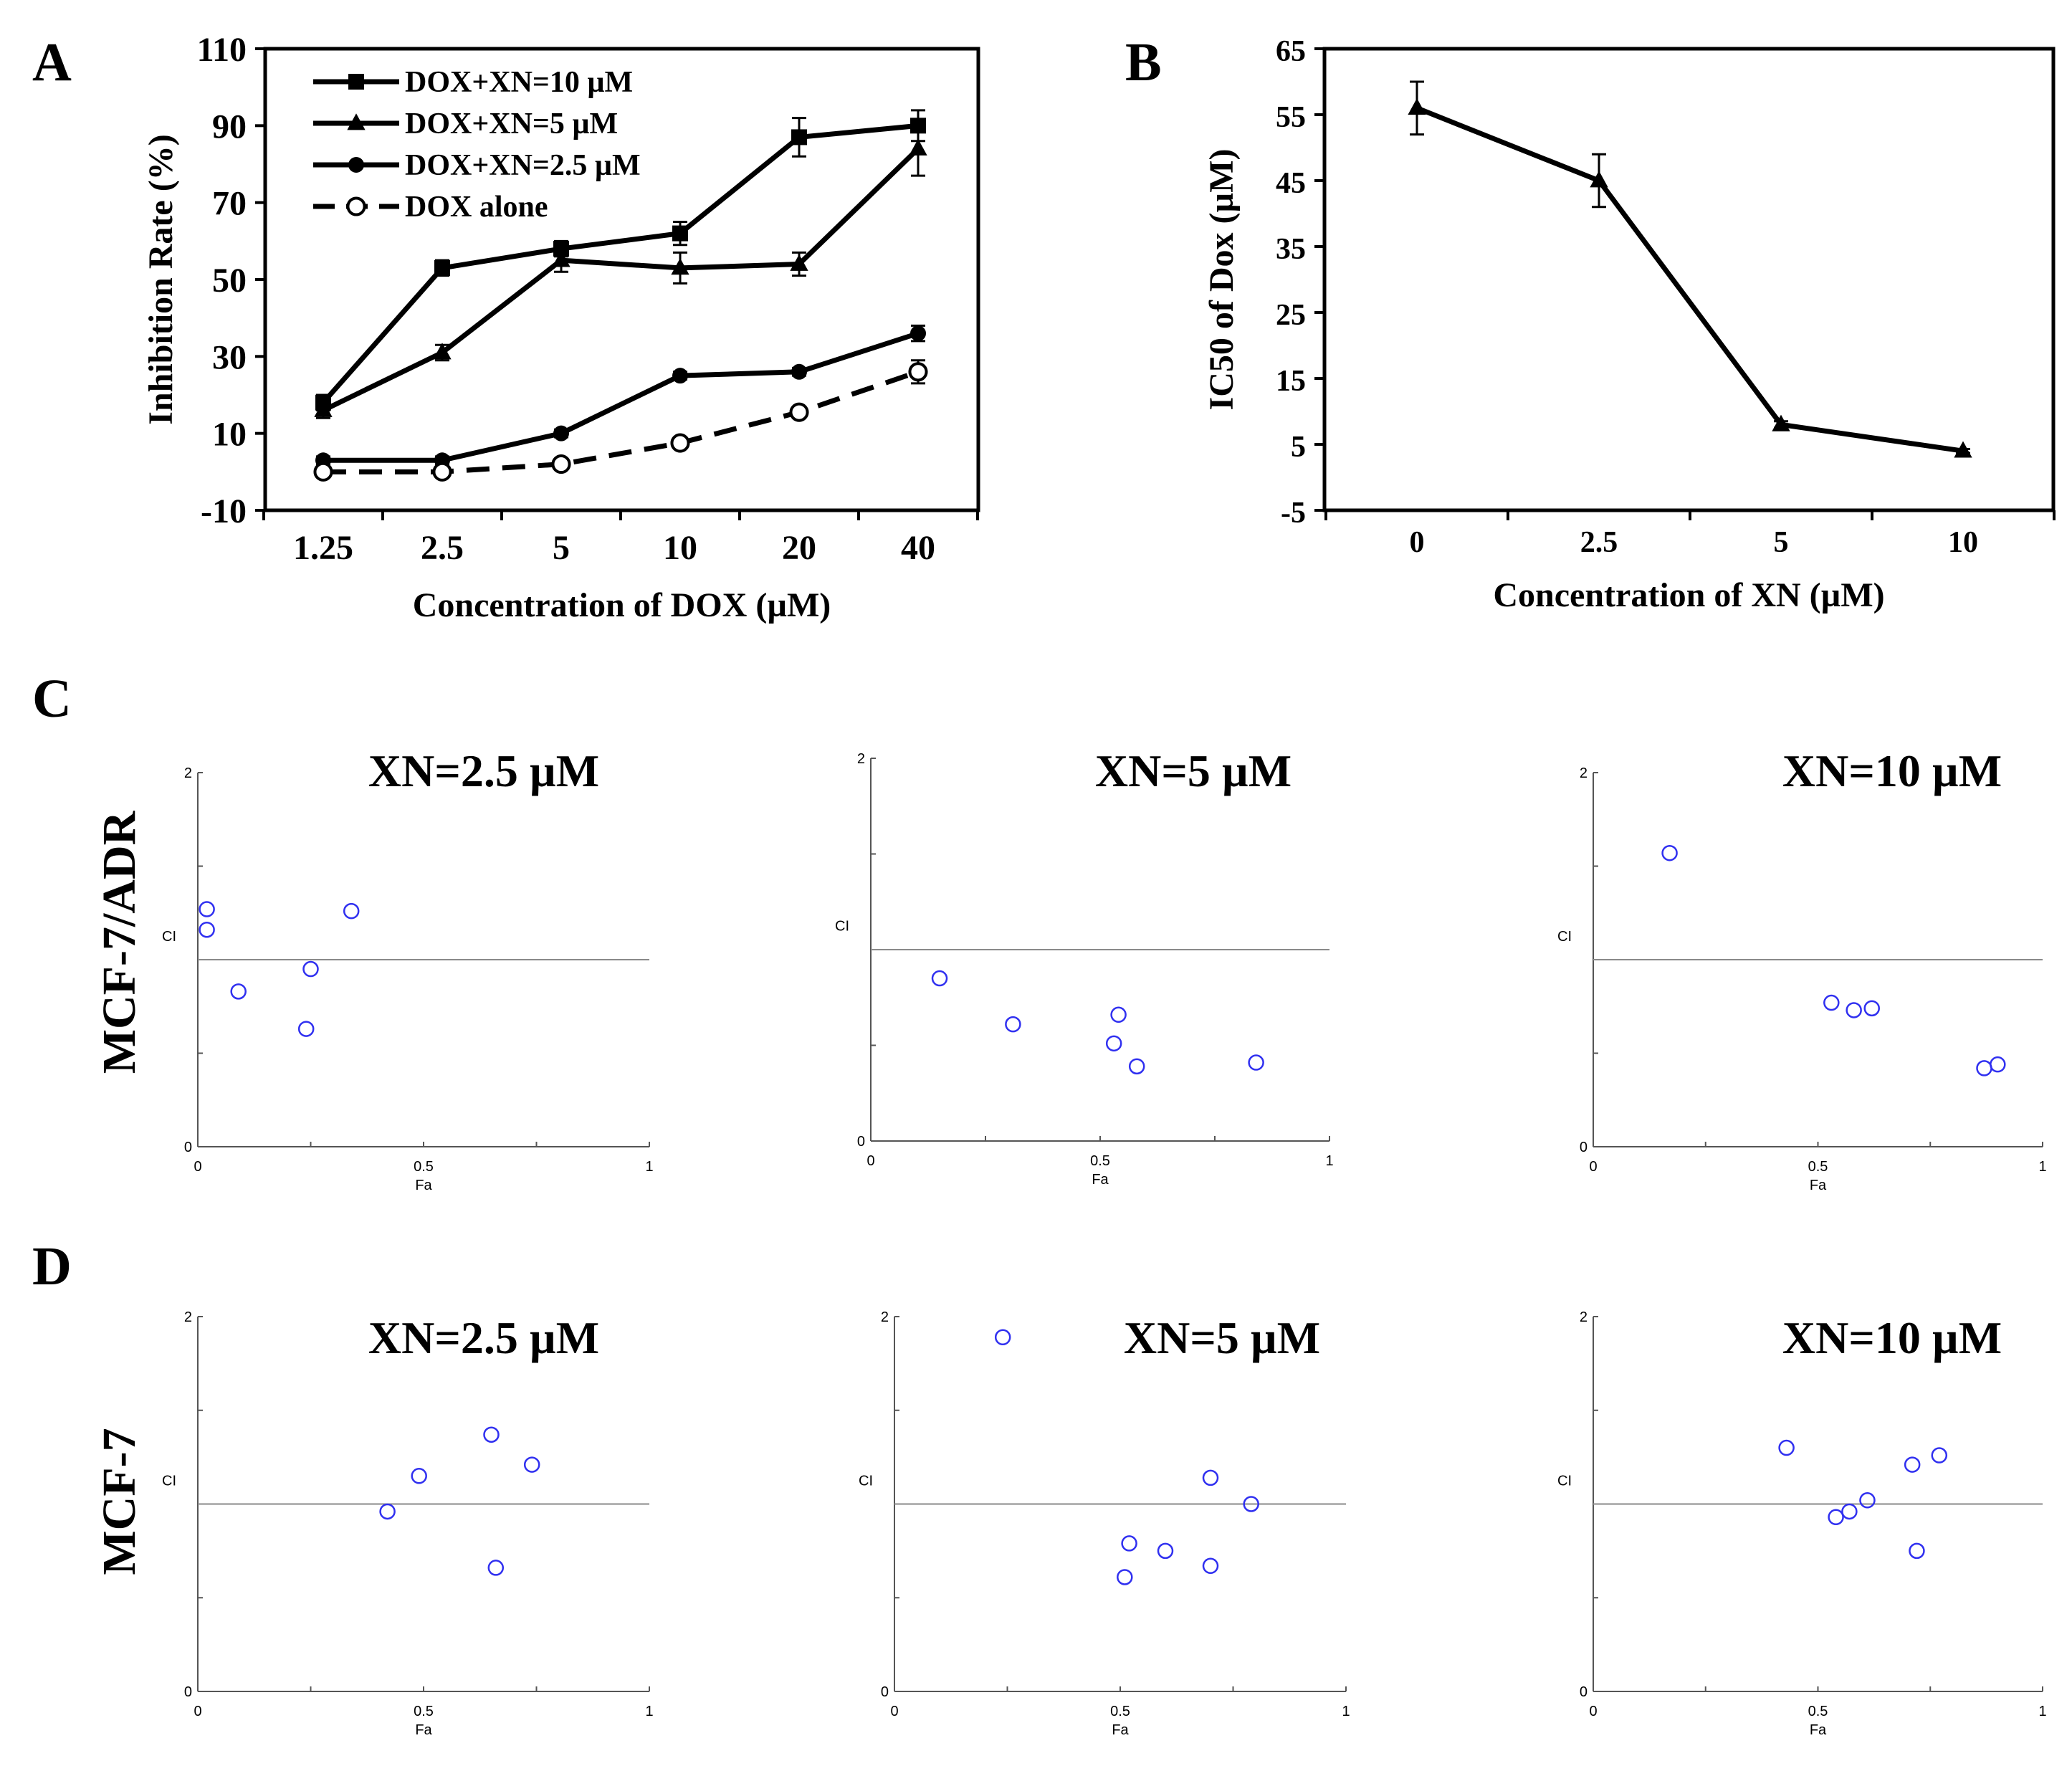 This screenshot has height=1771, width=2072. I want to click on x-tick-label: 20, so click(799, 548).